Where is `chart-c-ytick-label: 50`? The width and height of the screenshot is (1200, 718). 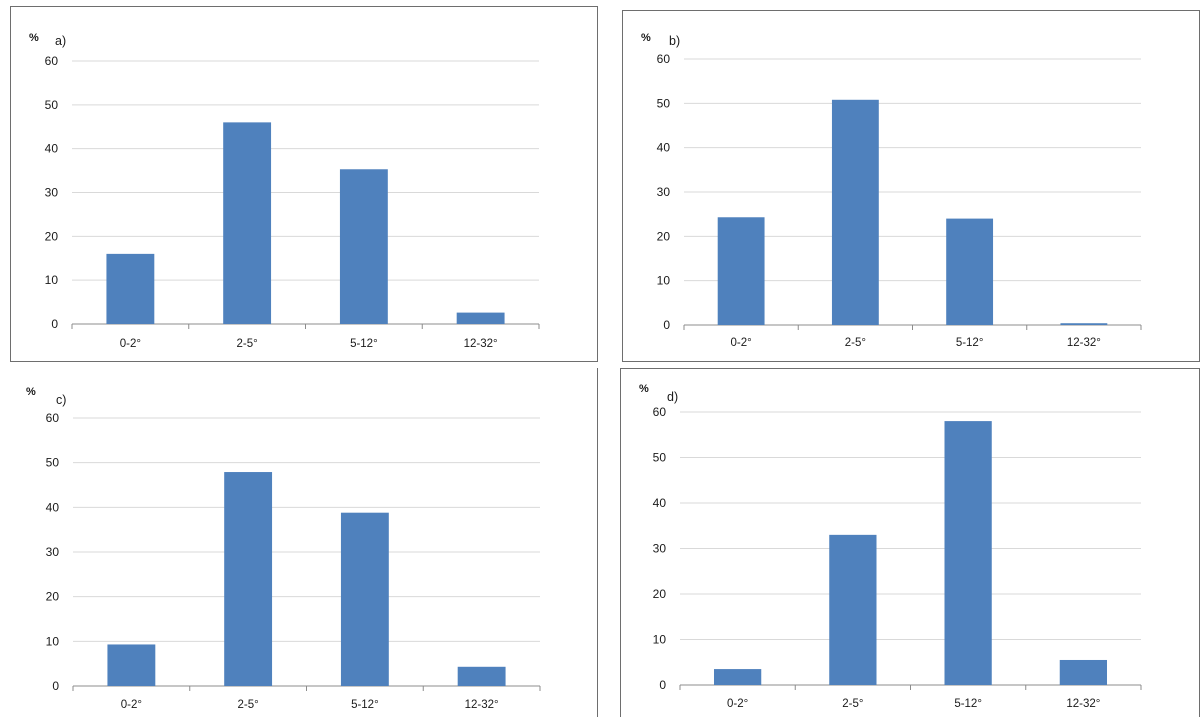 chart-c-ytick-label: 50 is located at coordinates (53, 463).